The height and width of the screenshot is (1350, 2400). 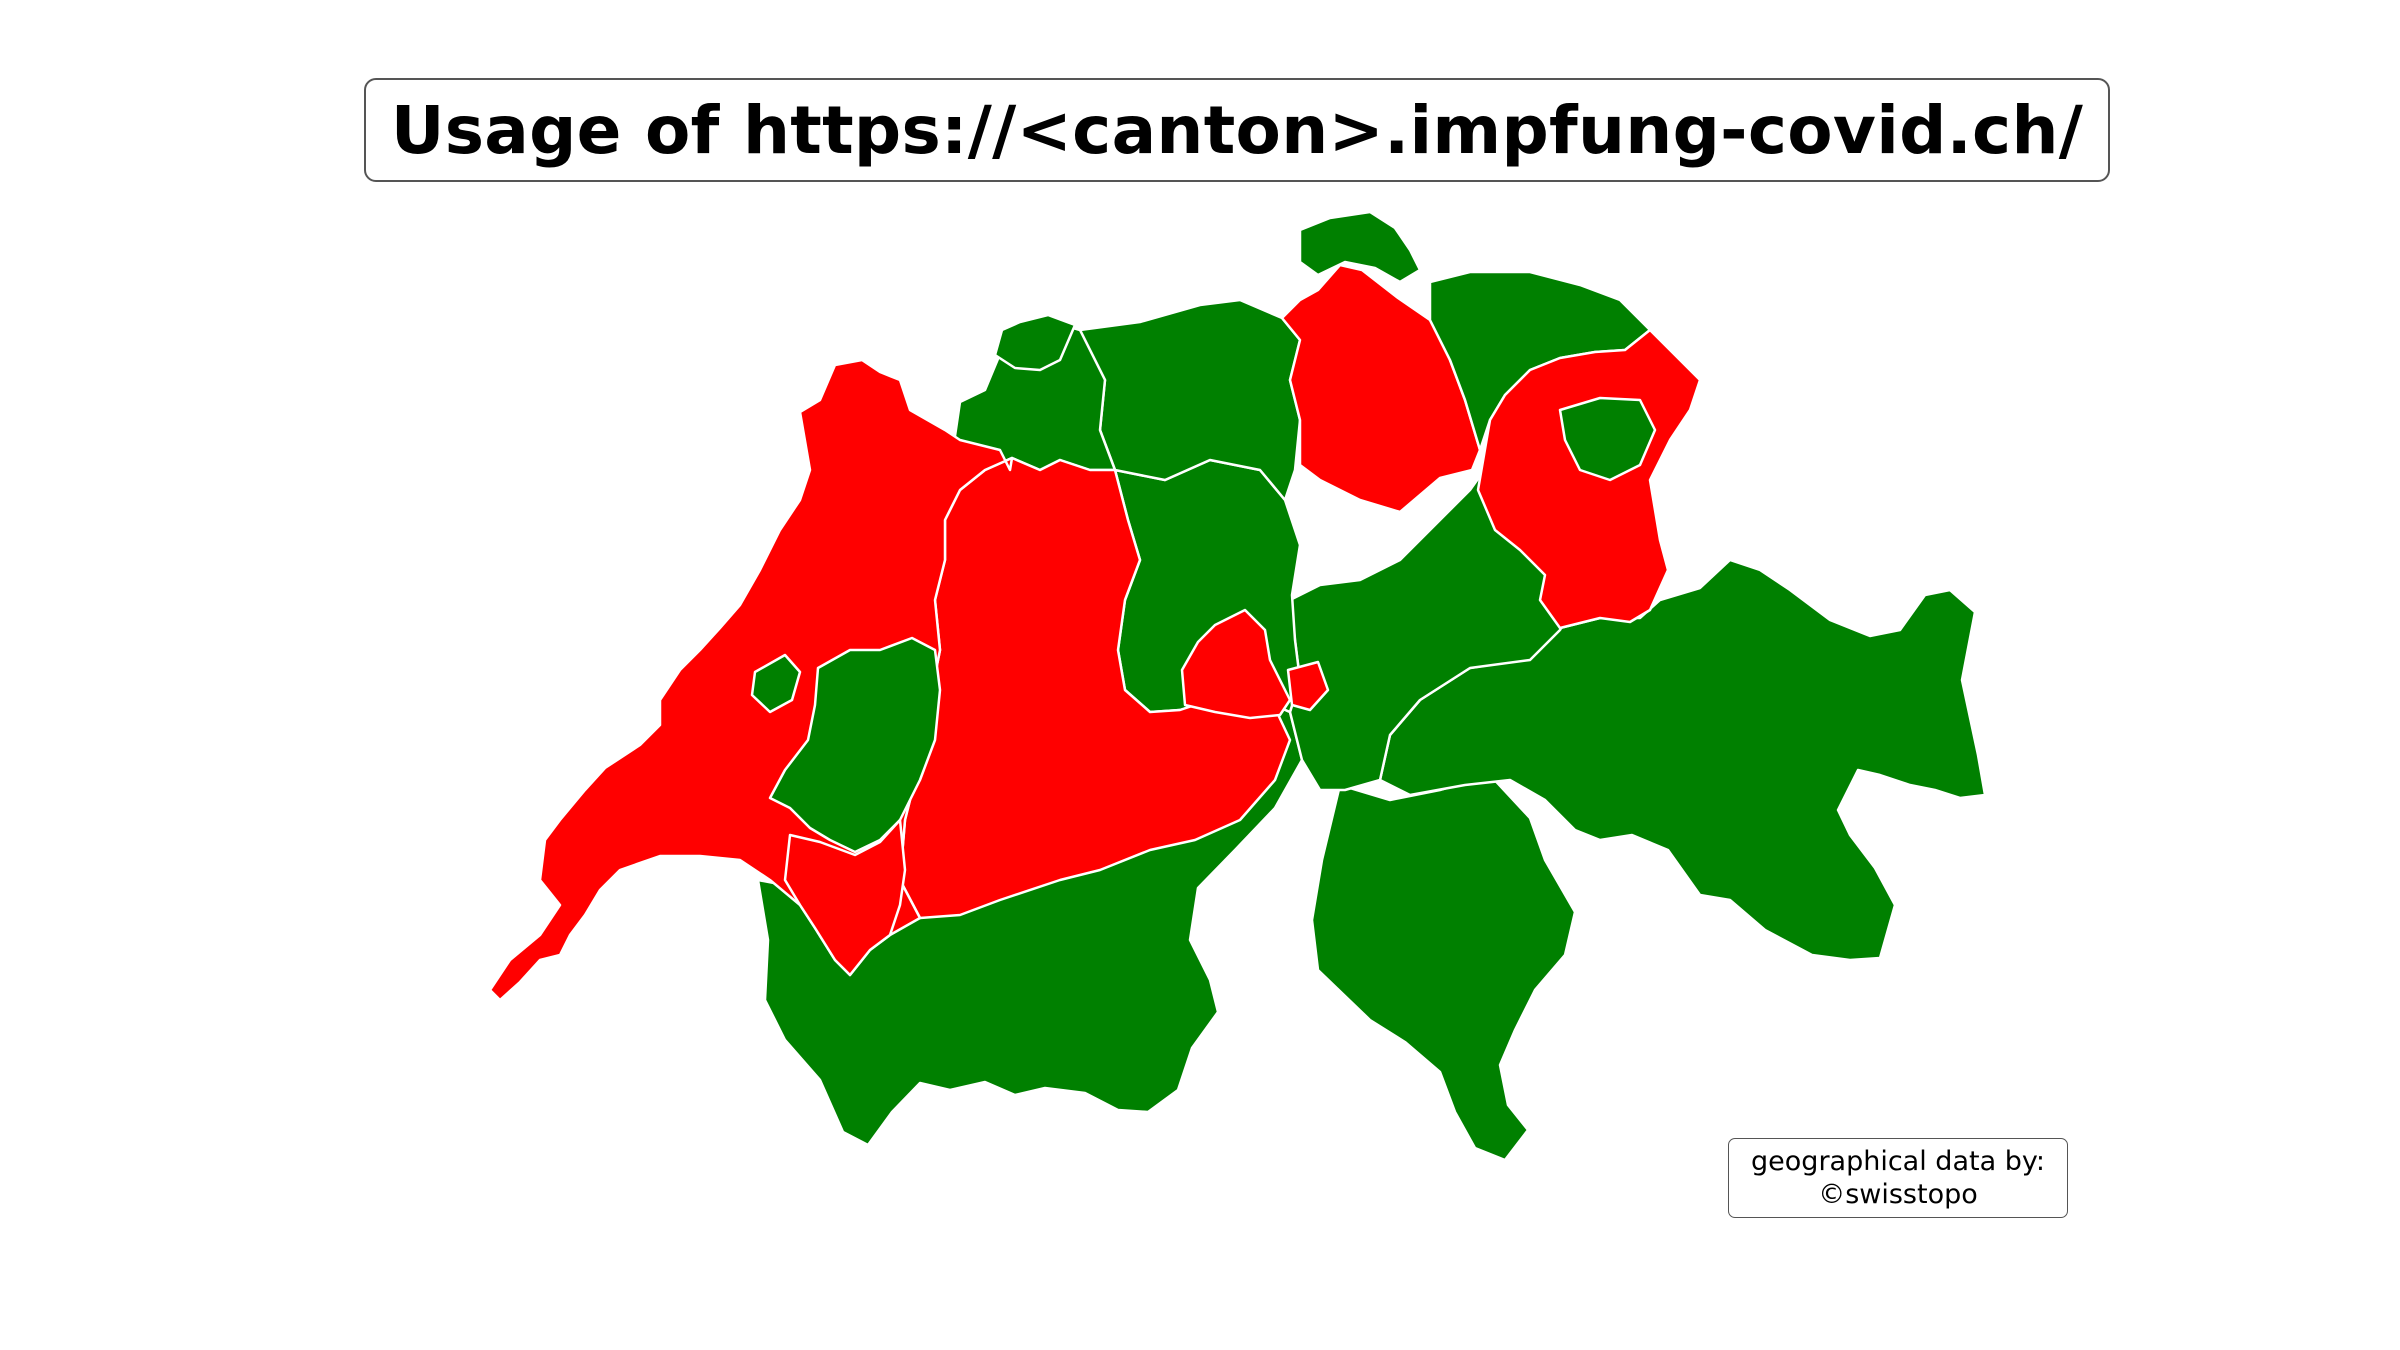 What do you see at coordinates (1035, 342) in the screenshot?
I see `region-basel-land` at bounding box center [1035, 342].